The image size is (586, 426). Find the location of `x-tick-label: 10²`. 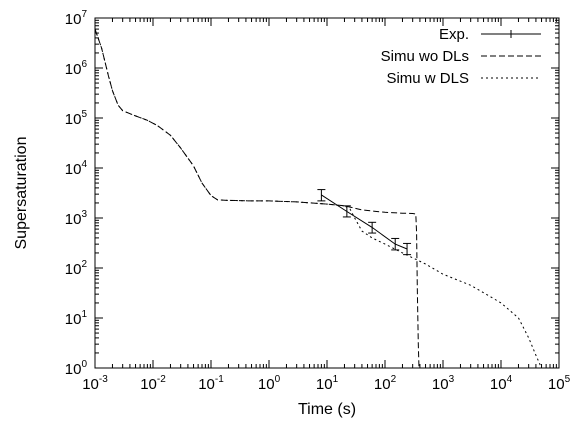

x-tick-label: 10² is located at coordinates (385, 383).